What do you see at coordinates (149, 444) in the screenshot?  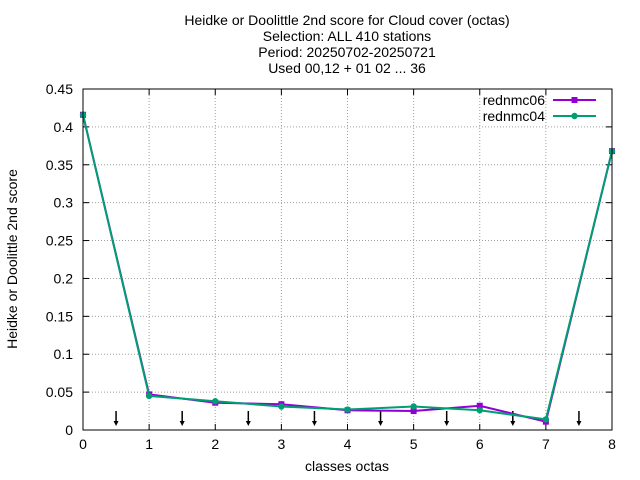 I see `x-tick-label: 1` at bounding box center [149, 444].